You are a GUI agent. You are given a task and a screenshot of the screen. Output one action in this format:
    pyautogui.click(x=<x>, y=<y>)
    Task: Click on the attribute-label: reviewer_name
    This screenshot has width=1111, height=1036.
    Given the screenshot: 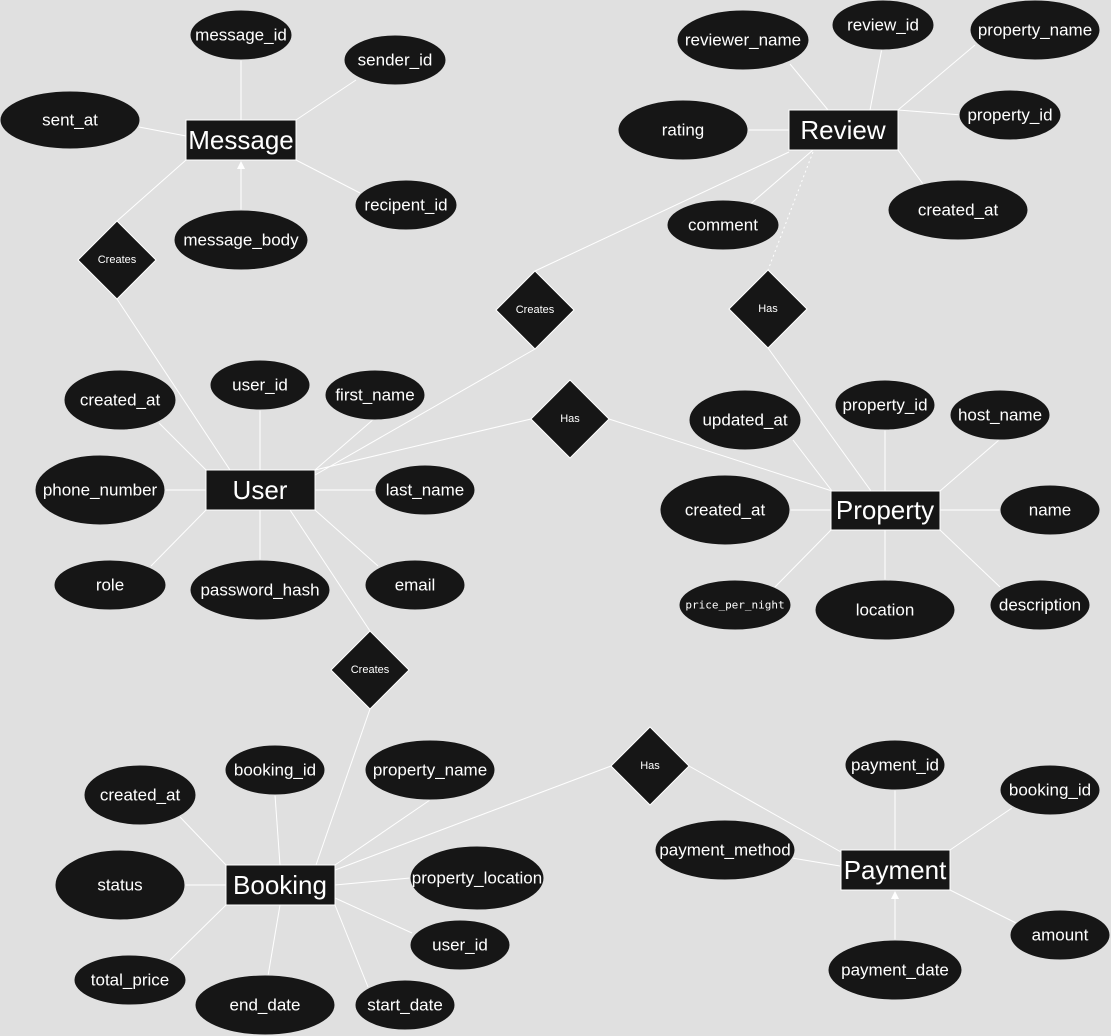 What is the action you would take?
    pyautogui.click(x=743, y=40)
    